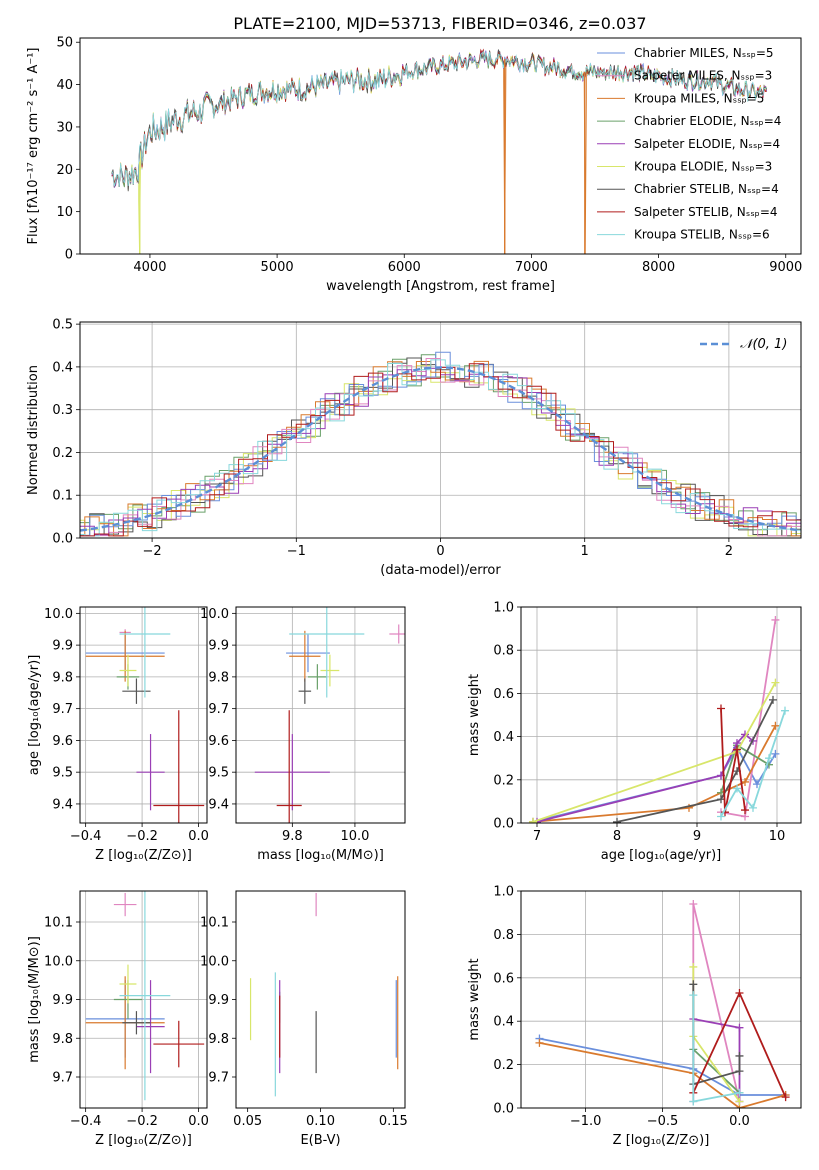  What do you see at coordinates (62, 410) in the screenshot?
I see `y-tick-label: 0.3` at bounding box center [62, 410].